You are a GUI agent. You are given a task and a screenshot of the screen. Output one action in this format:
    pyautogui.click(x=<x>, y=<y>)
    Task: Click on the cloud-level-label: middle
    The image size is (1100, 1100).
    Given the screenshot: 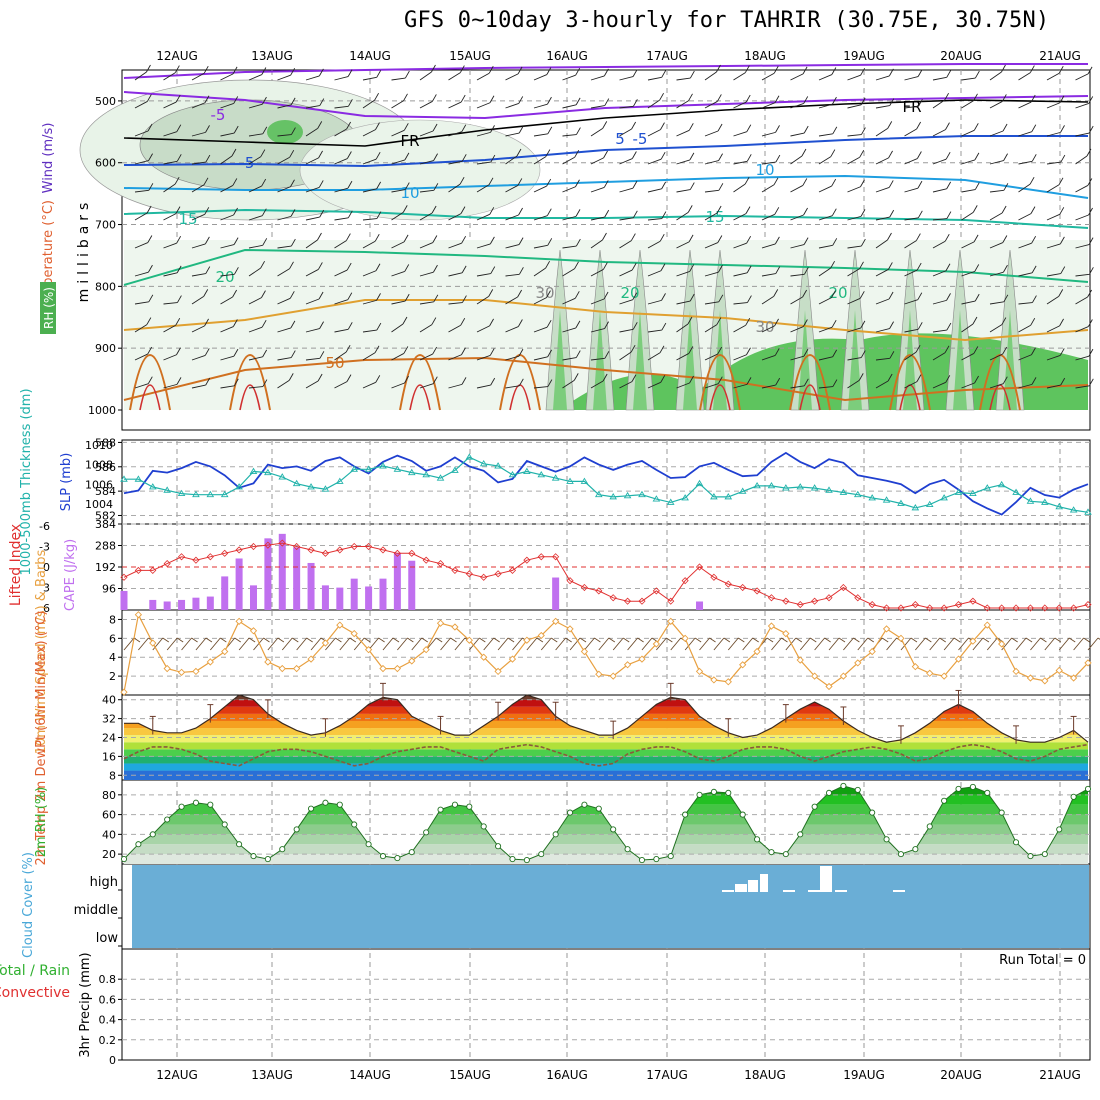 What is the action you would take?
    pyautogui.click(x=96, y=910)
    